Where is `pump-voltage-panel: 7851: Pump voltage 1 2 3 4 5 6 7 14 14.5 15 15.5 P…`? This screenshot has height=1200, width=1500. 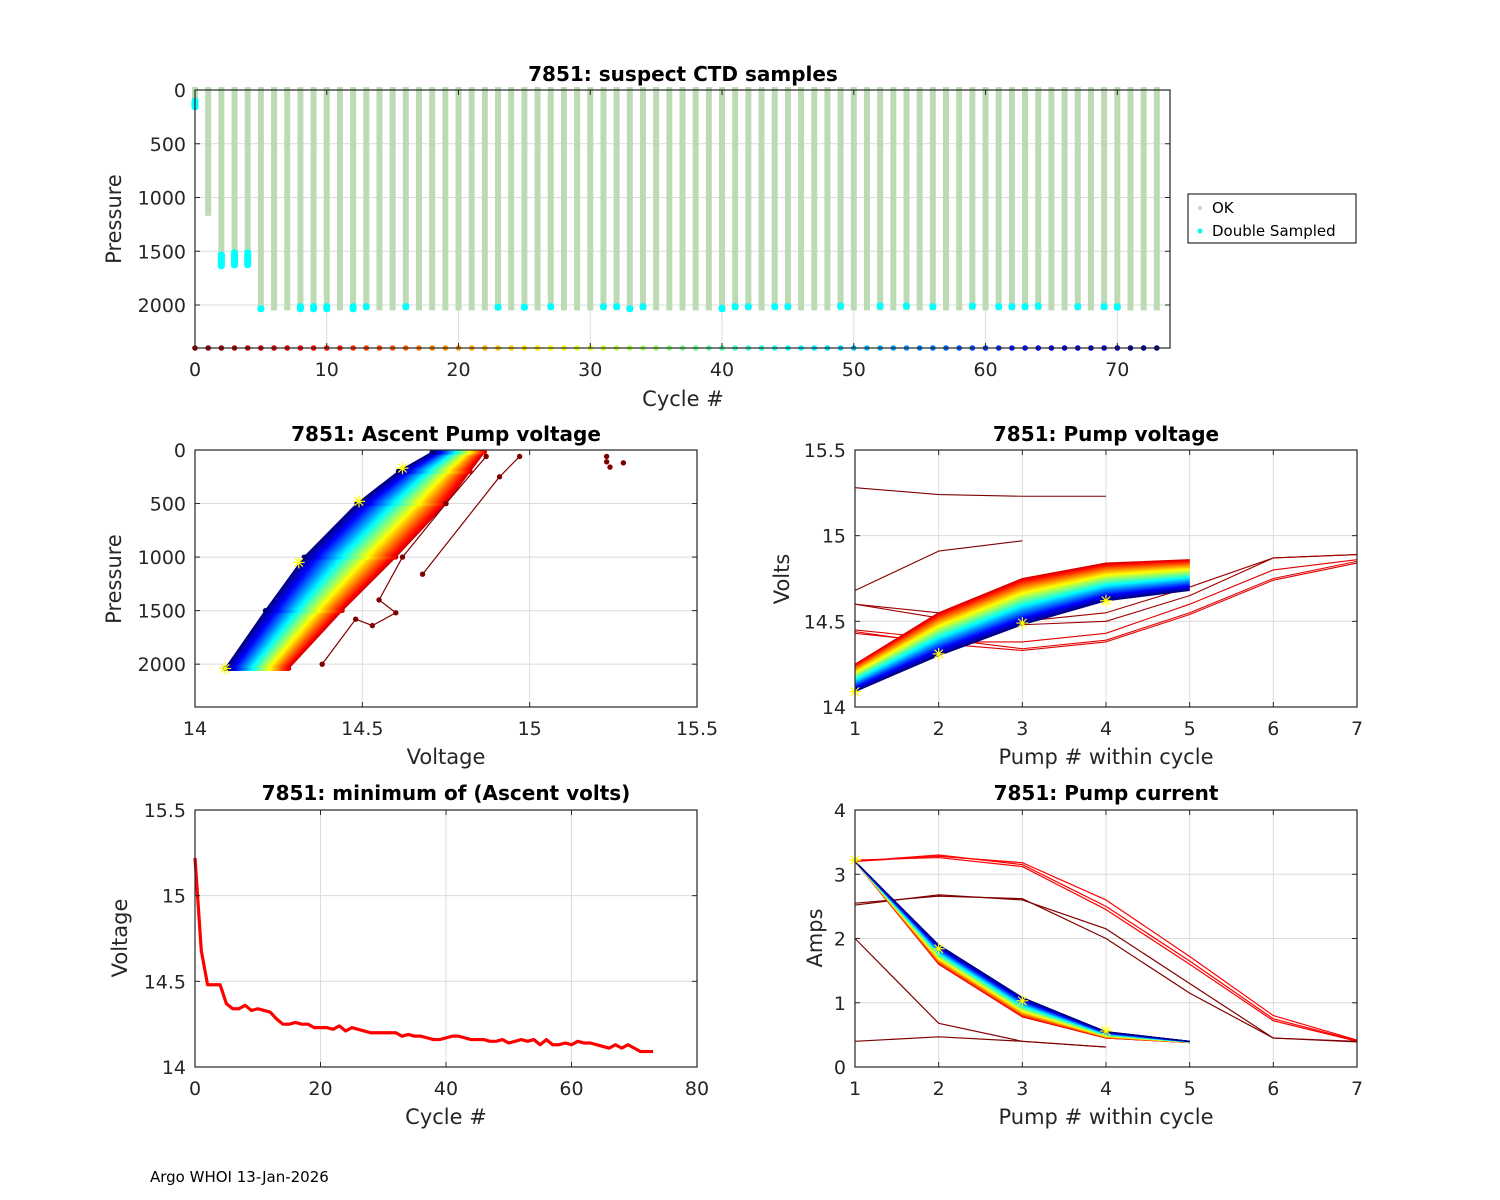
pump-voltage-panel: 7851: Pump voltage 1 2 3 4 5 6 7 14 14.5 15 15.5 P… is located at coordinates (1066, 595).